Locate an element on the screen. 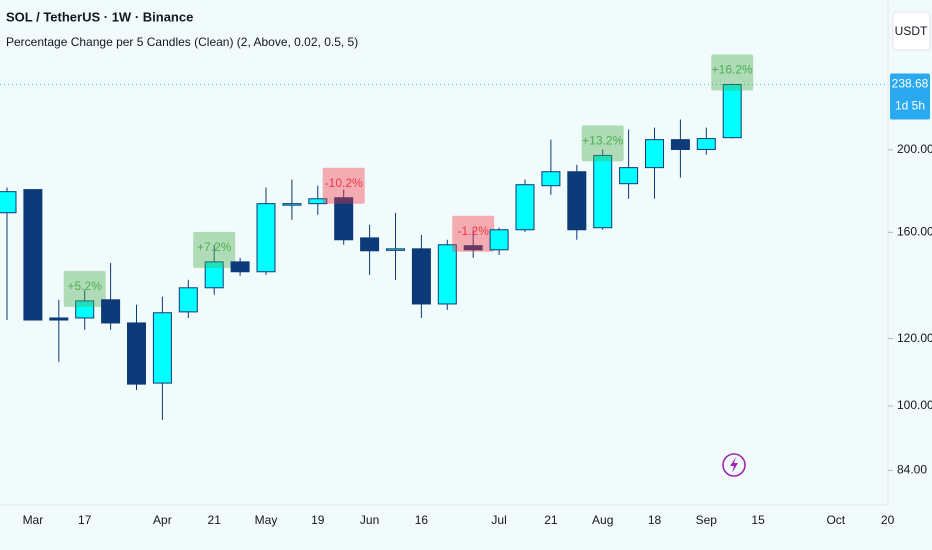 This screenshot has width=932, height=550. countdown: 1d 5h is located at coordinates (910, 106).